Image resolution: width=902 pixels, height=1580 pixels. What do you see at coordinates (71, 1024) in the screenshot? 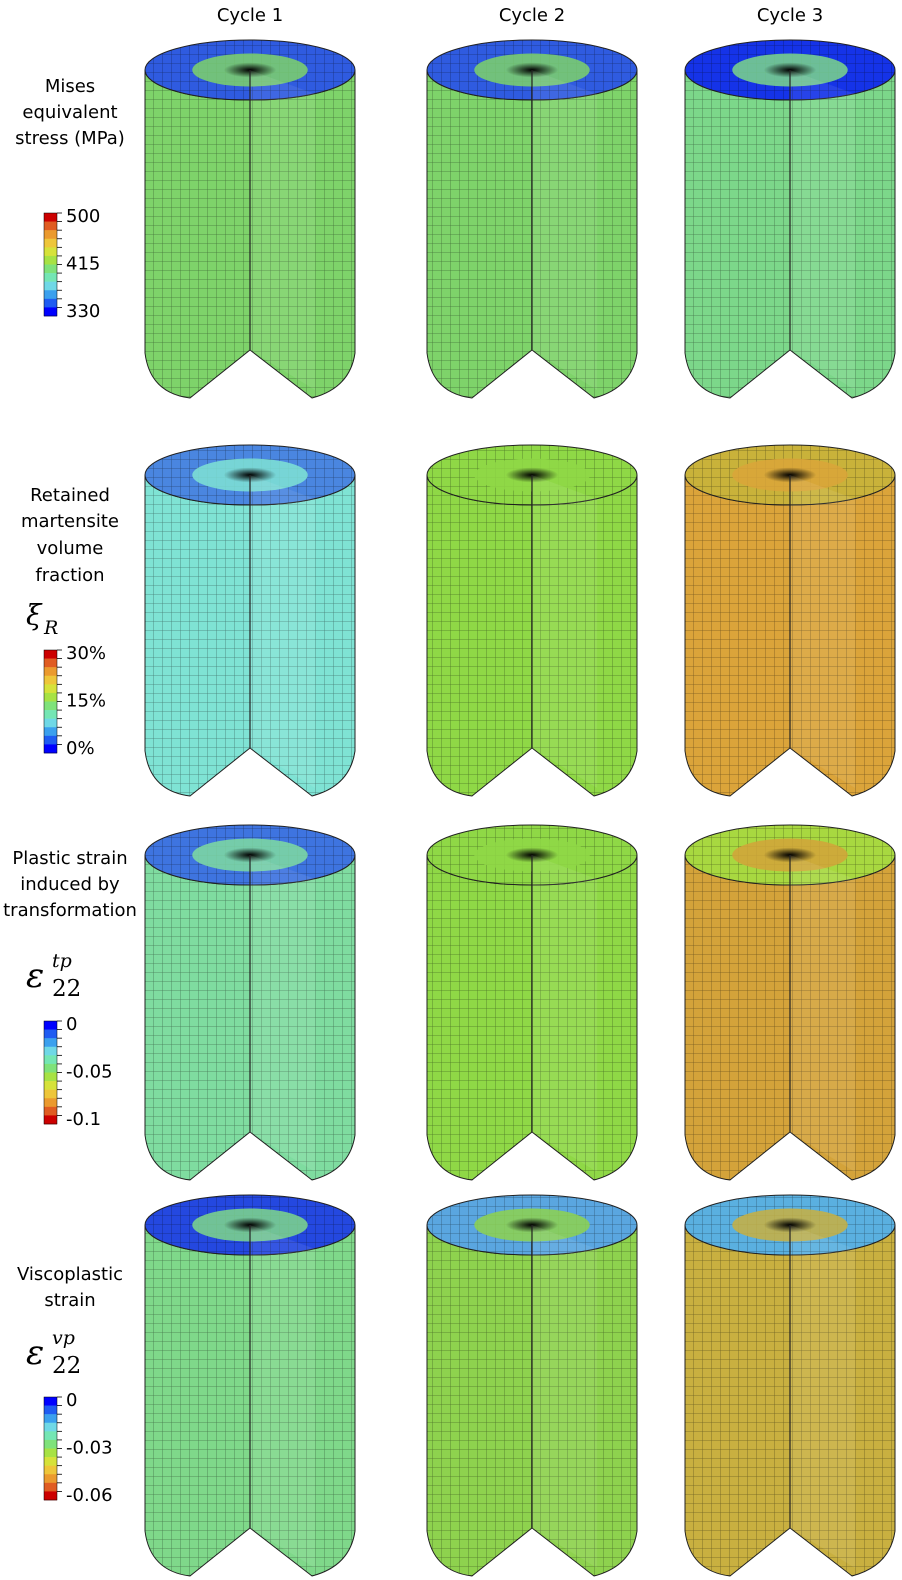
I see `colorbar-label: 0` at bounding box center [71, 1024].